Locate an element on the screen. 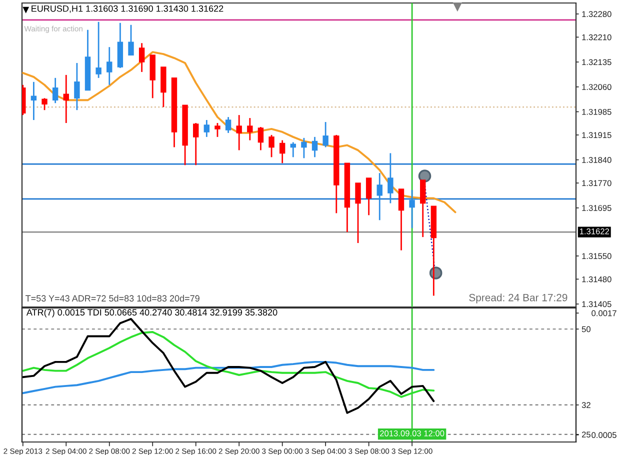  y-tick-label: 1.32280 is located at coordinates (597, 14).